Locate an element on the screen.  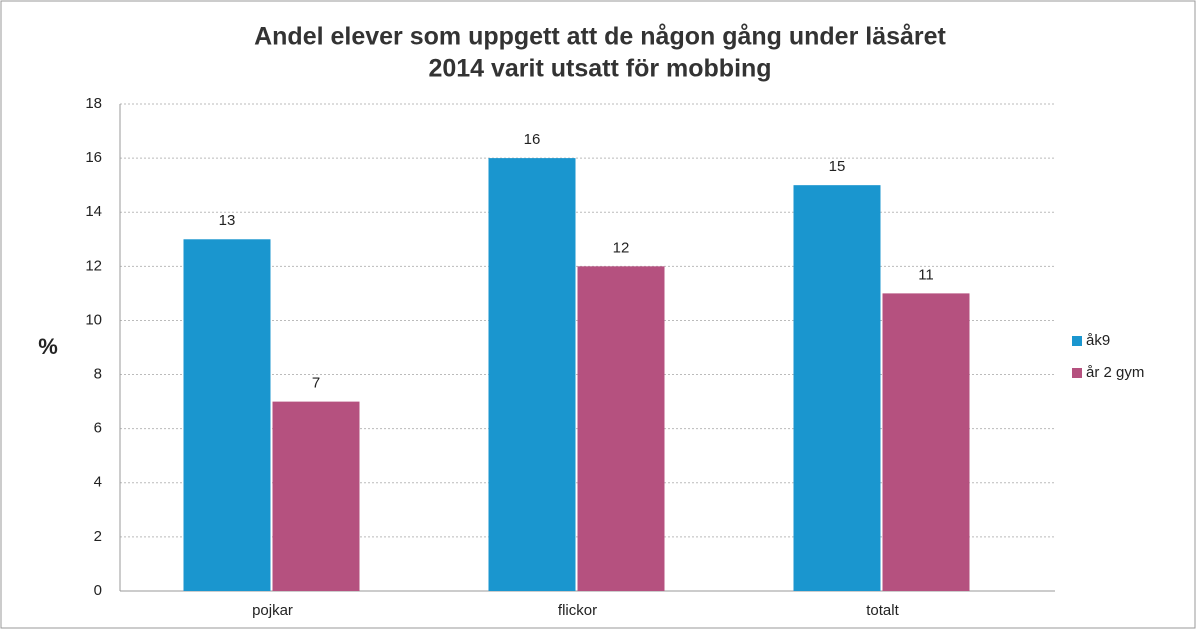
value-label: 16 is located at coordinates (532, 139).